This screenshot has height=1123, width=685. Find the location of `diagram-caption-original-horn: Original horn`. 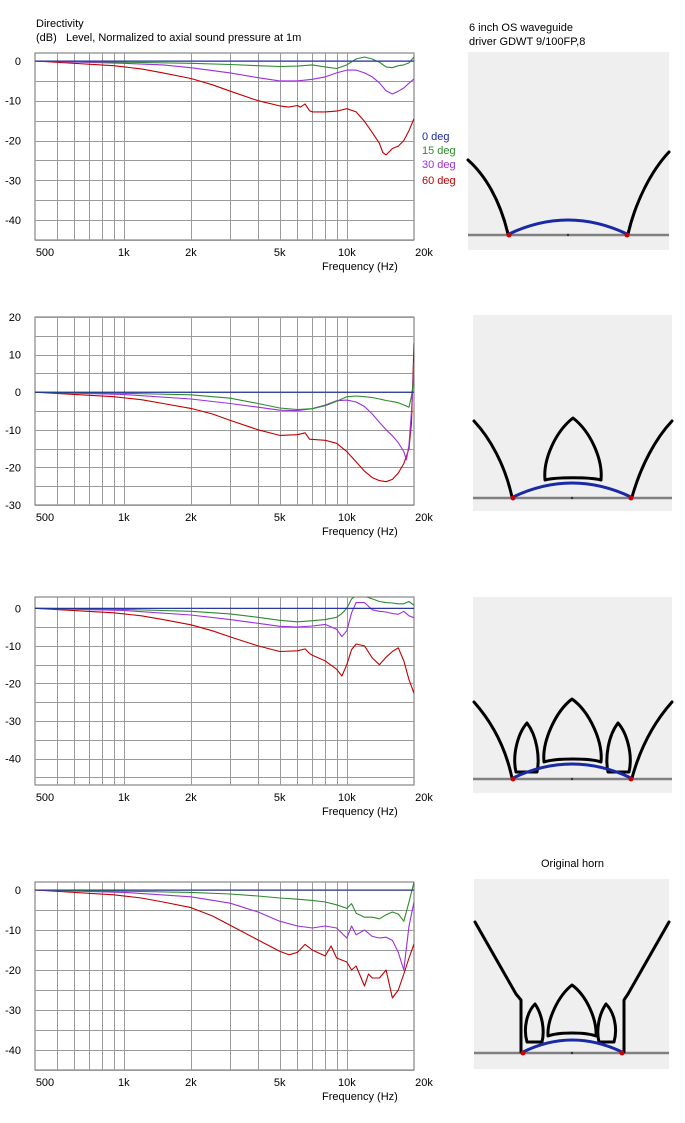

diagram-caption-original-horn: Original horn is located at coordinates (572, 864).